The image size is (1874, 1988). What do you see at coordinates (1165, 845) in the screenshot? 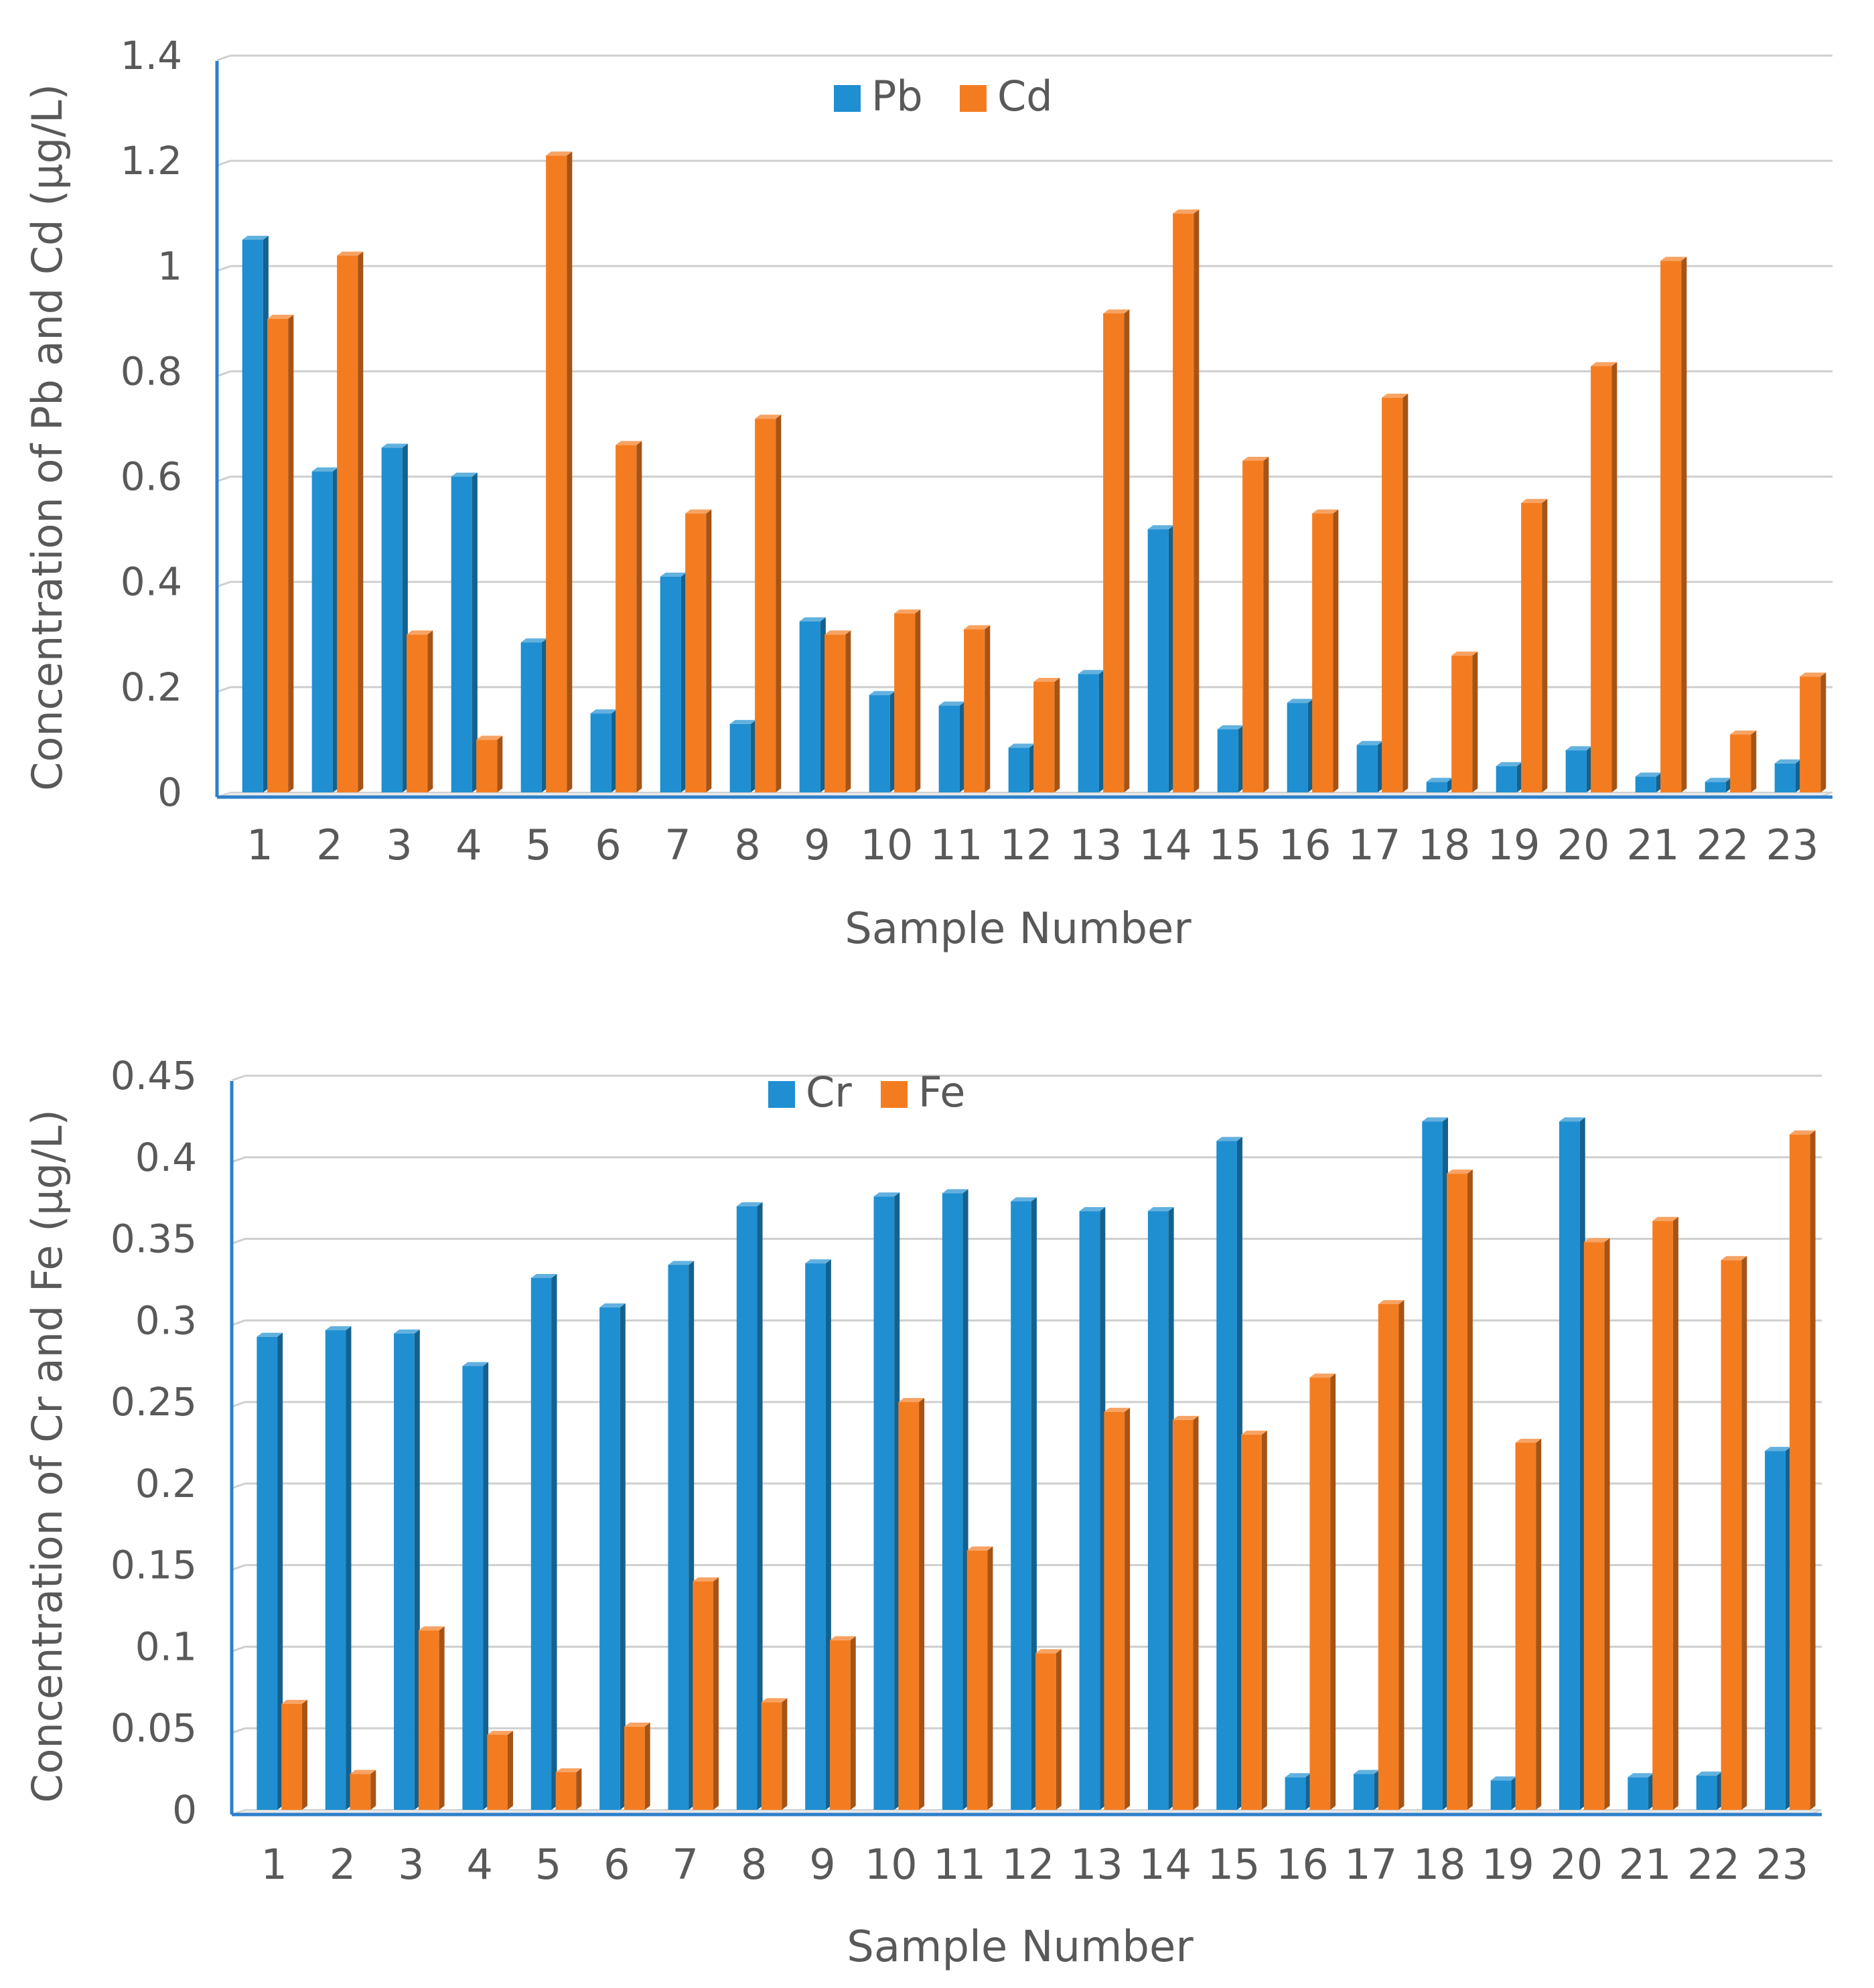
I see `x-tick-label: 14` at bounding box center [1165, 845].